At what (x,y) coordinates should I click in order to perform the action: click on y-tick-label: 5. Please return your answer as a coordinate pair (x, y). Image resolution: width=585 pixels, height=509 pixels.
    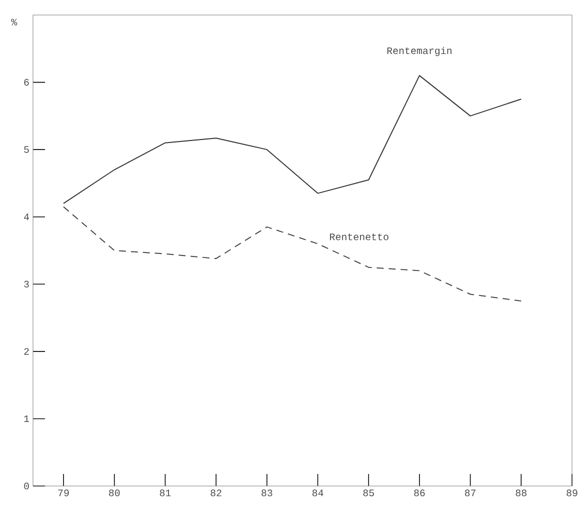
    Looking at the image, I should click on (26, 149).